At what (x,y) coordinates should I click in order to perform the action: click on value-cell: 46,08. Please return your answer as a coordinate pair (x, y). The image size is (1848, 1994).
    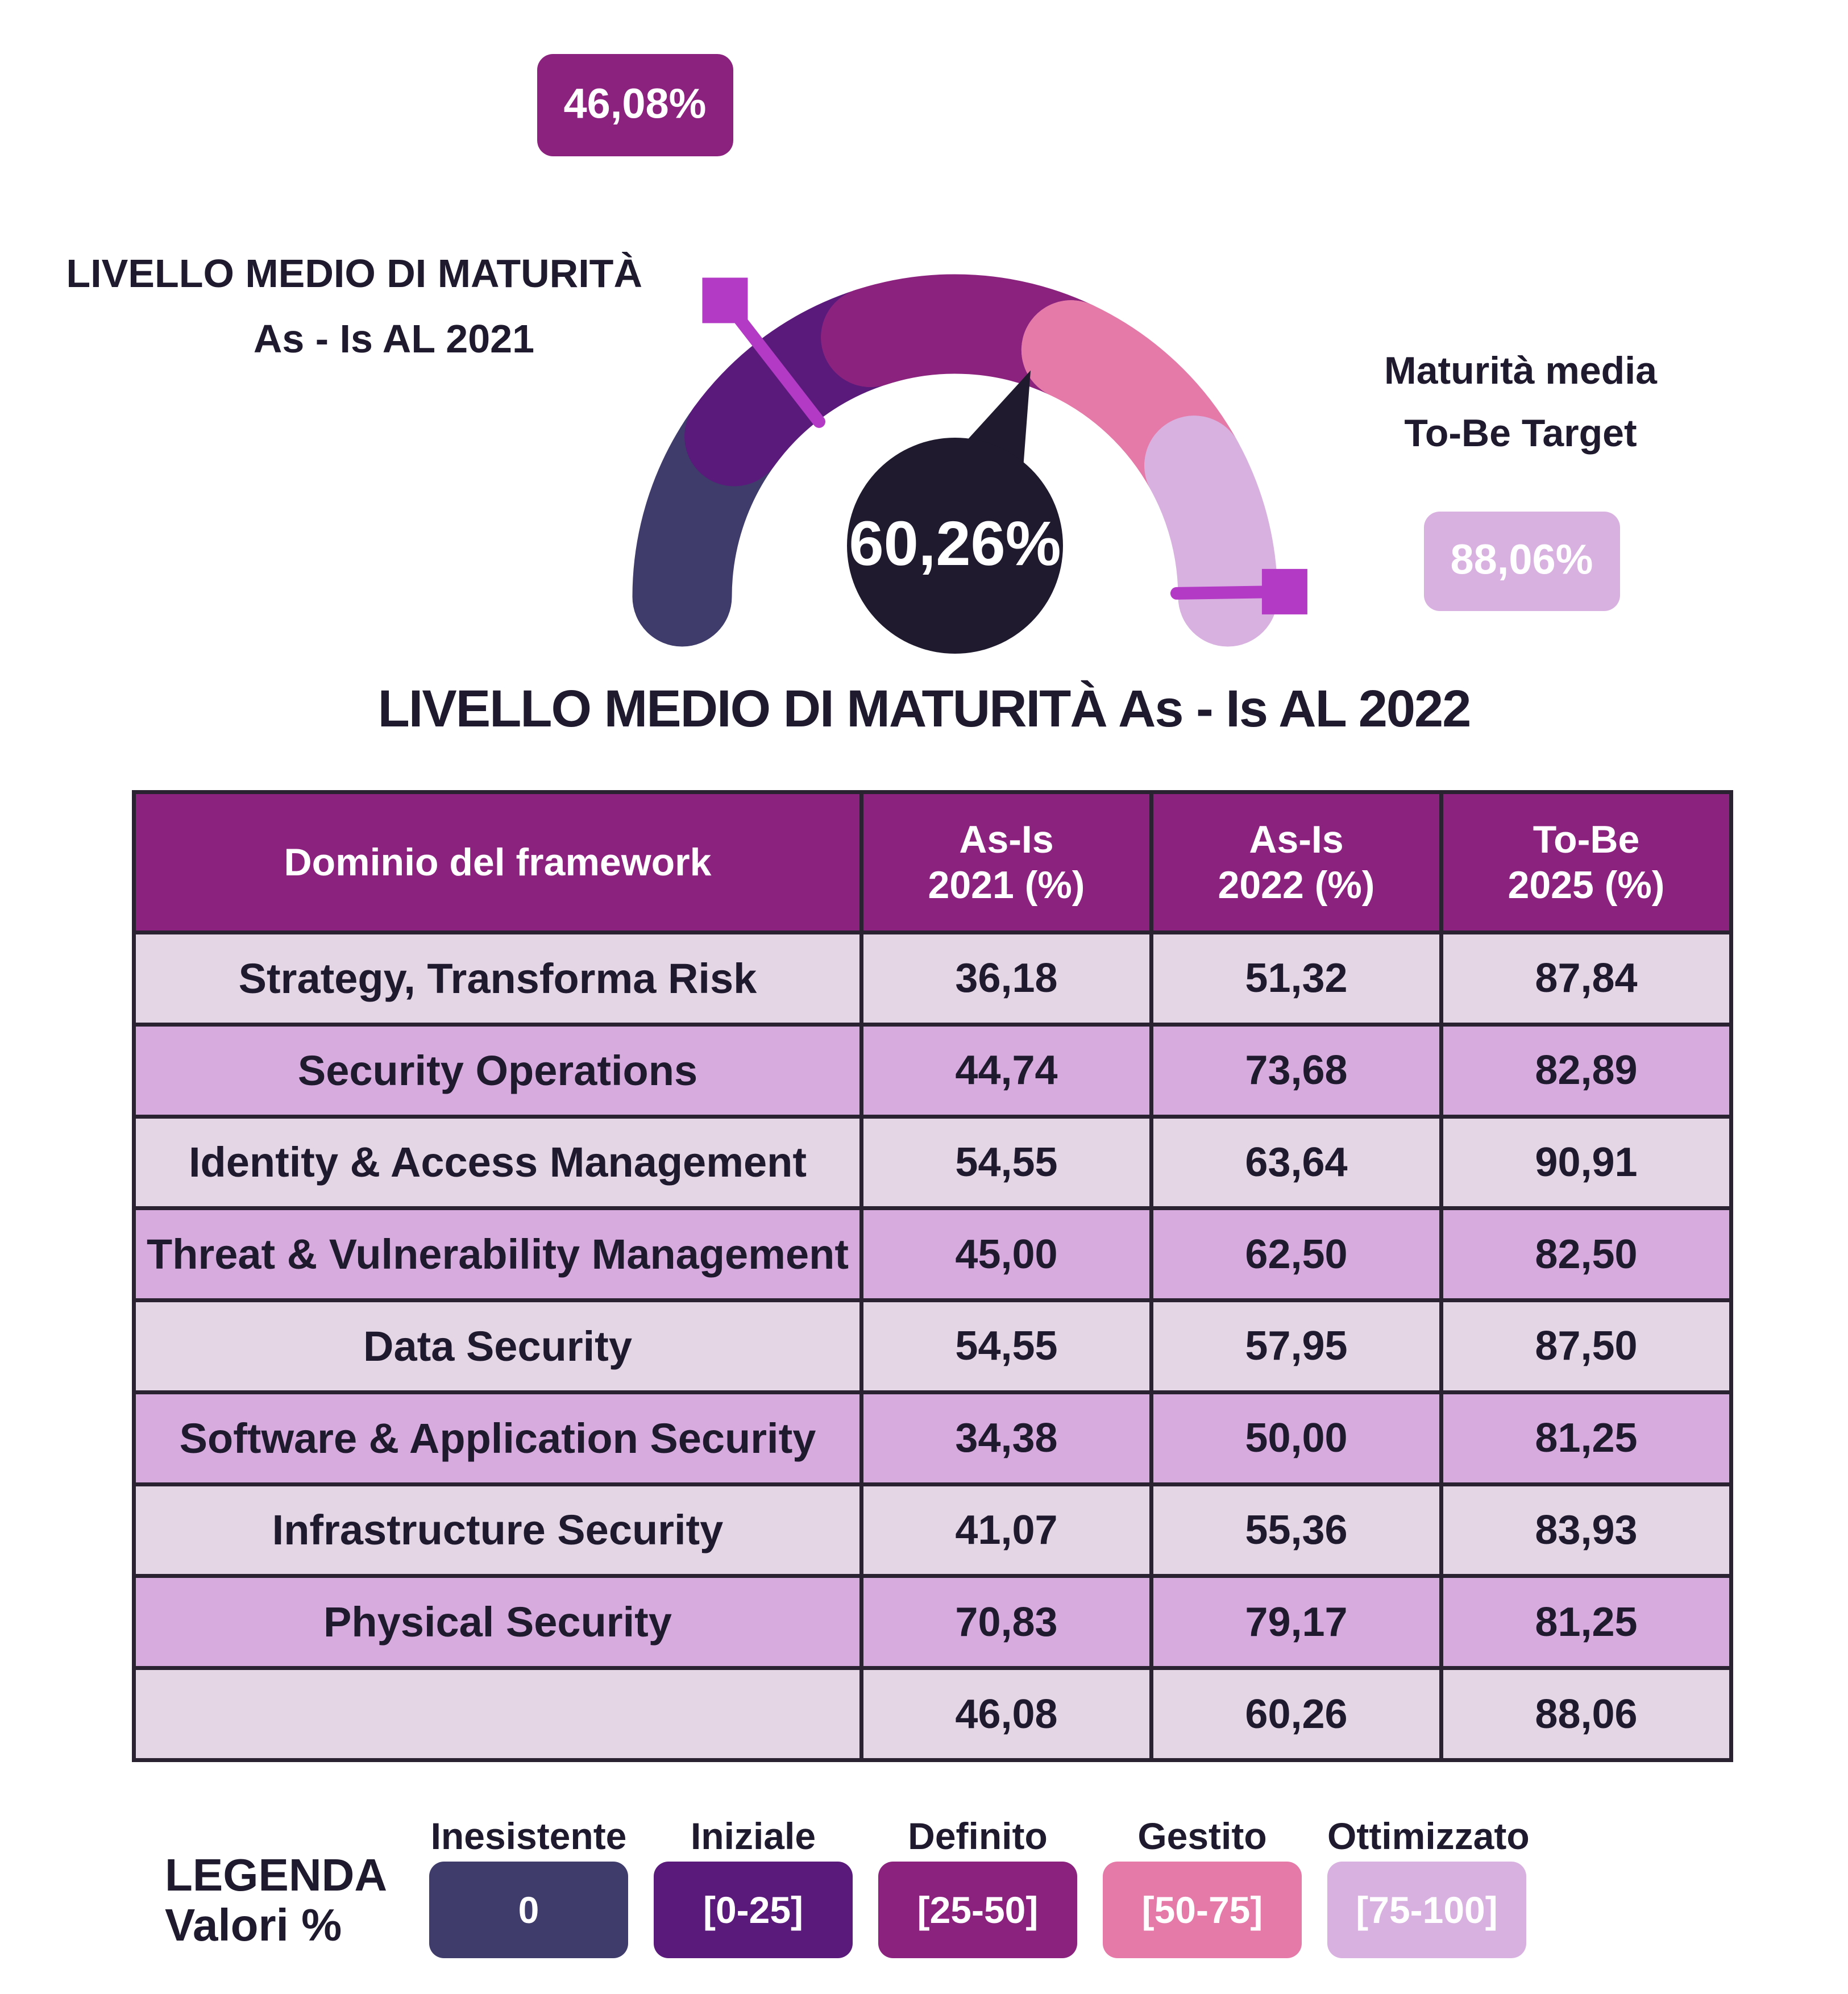
    Looking at the image, I should click on (1006, 1714).